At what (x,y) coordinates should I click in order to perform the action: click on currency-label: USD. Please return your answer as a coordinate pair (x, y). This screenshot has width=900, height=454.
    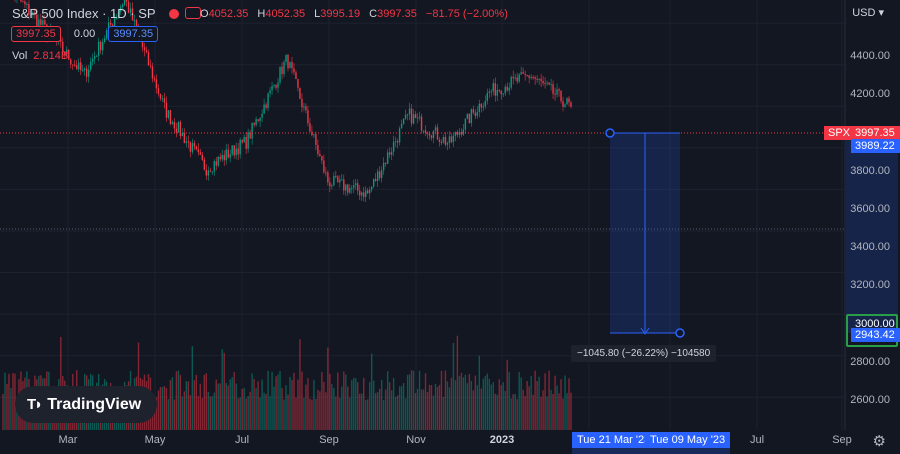
    Looking at the image, I should click on (864, 13).